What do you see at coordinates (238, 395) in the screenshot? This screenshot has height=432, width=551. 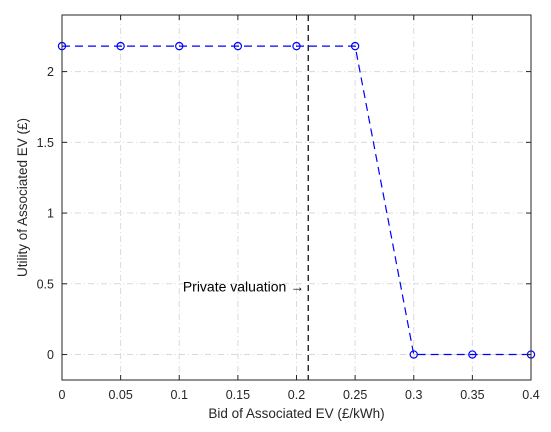 I see `x-tick-label: 0.15` at bounding box center [238, 395].